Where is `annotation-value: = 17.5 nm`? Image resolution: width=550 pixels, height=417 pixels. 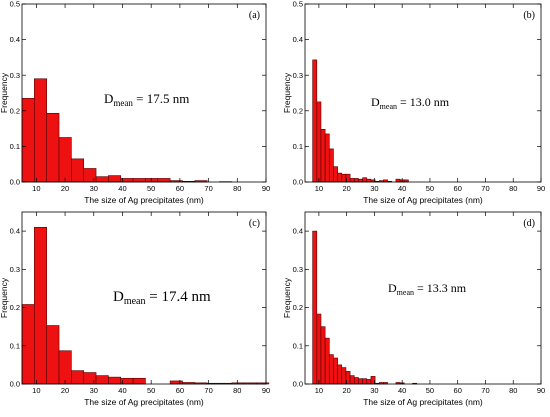
annotation-value: = 17.5 nm is located at coordinates (161, 98).